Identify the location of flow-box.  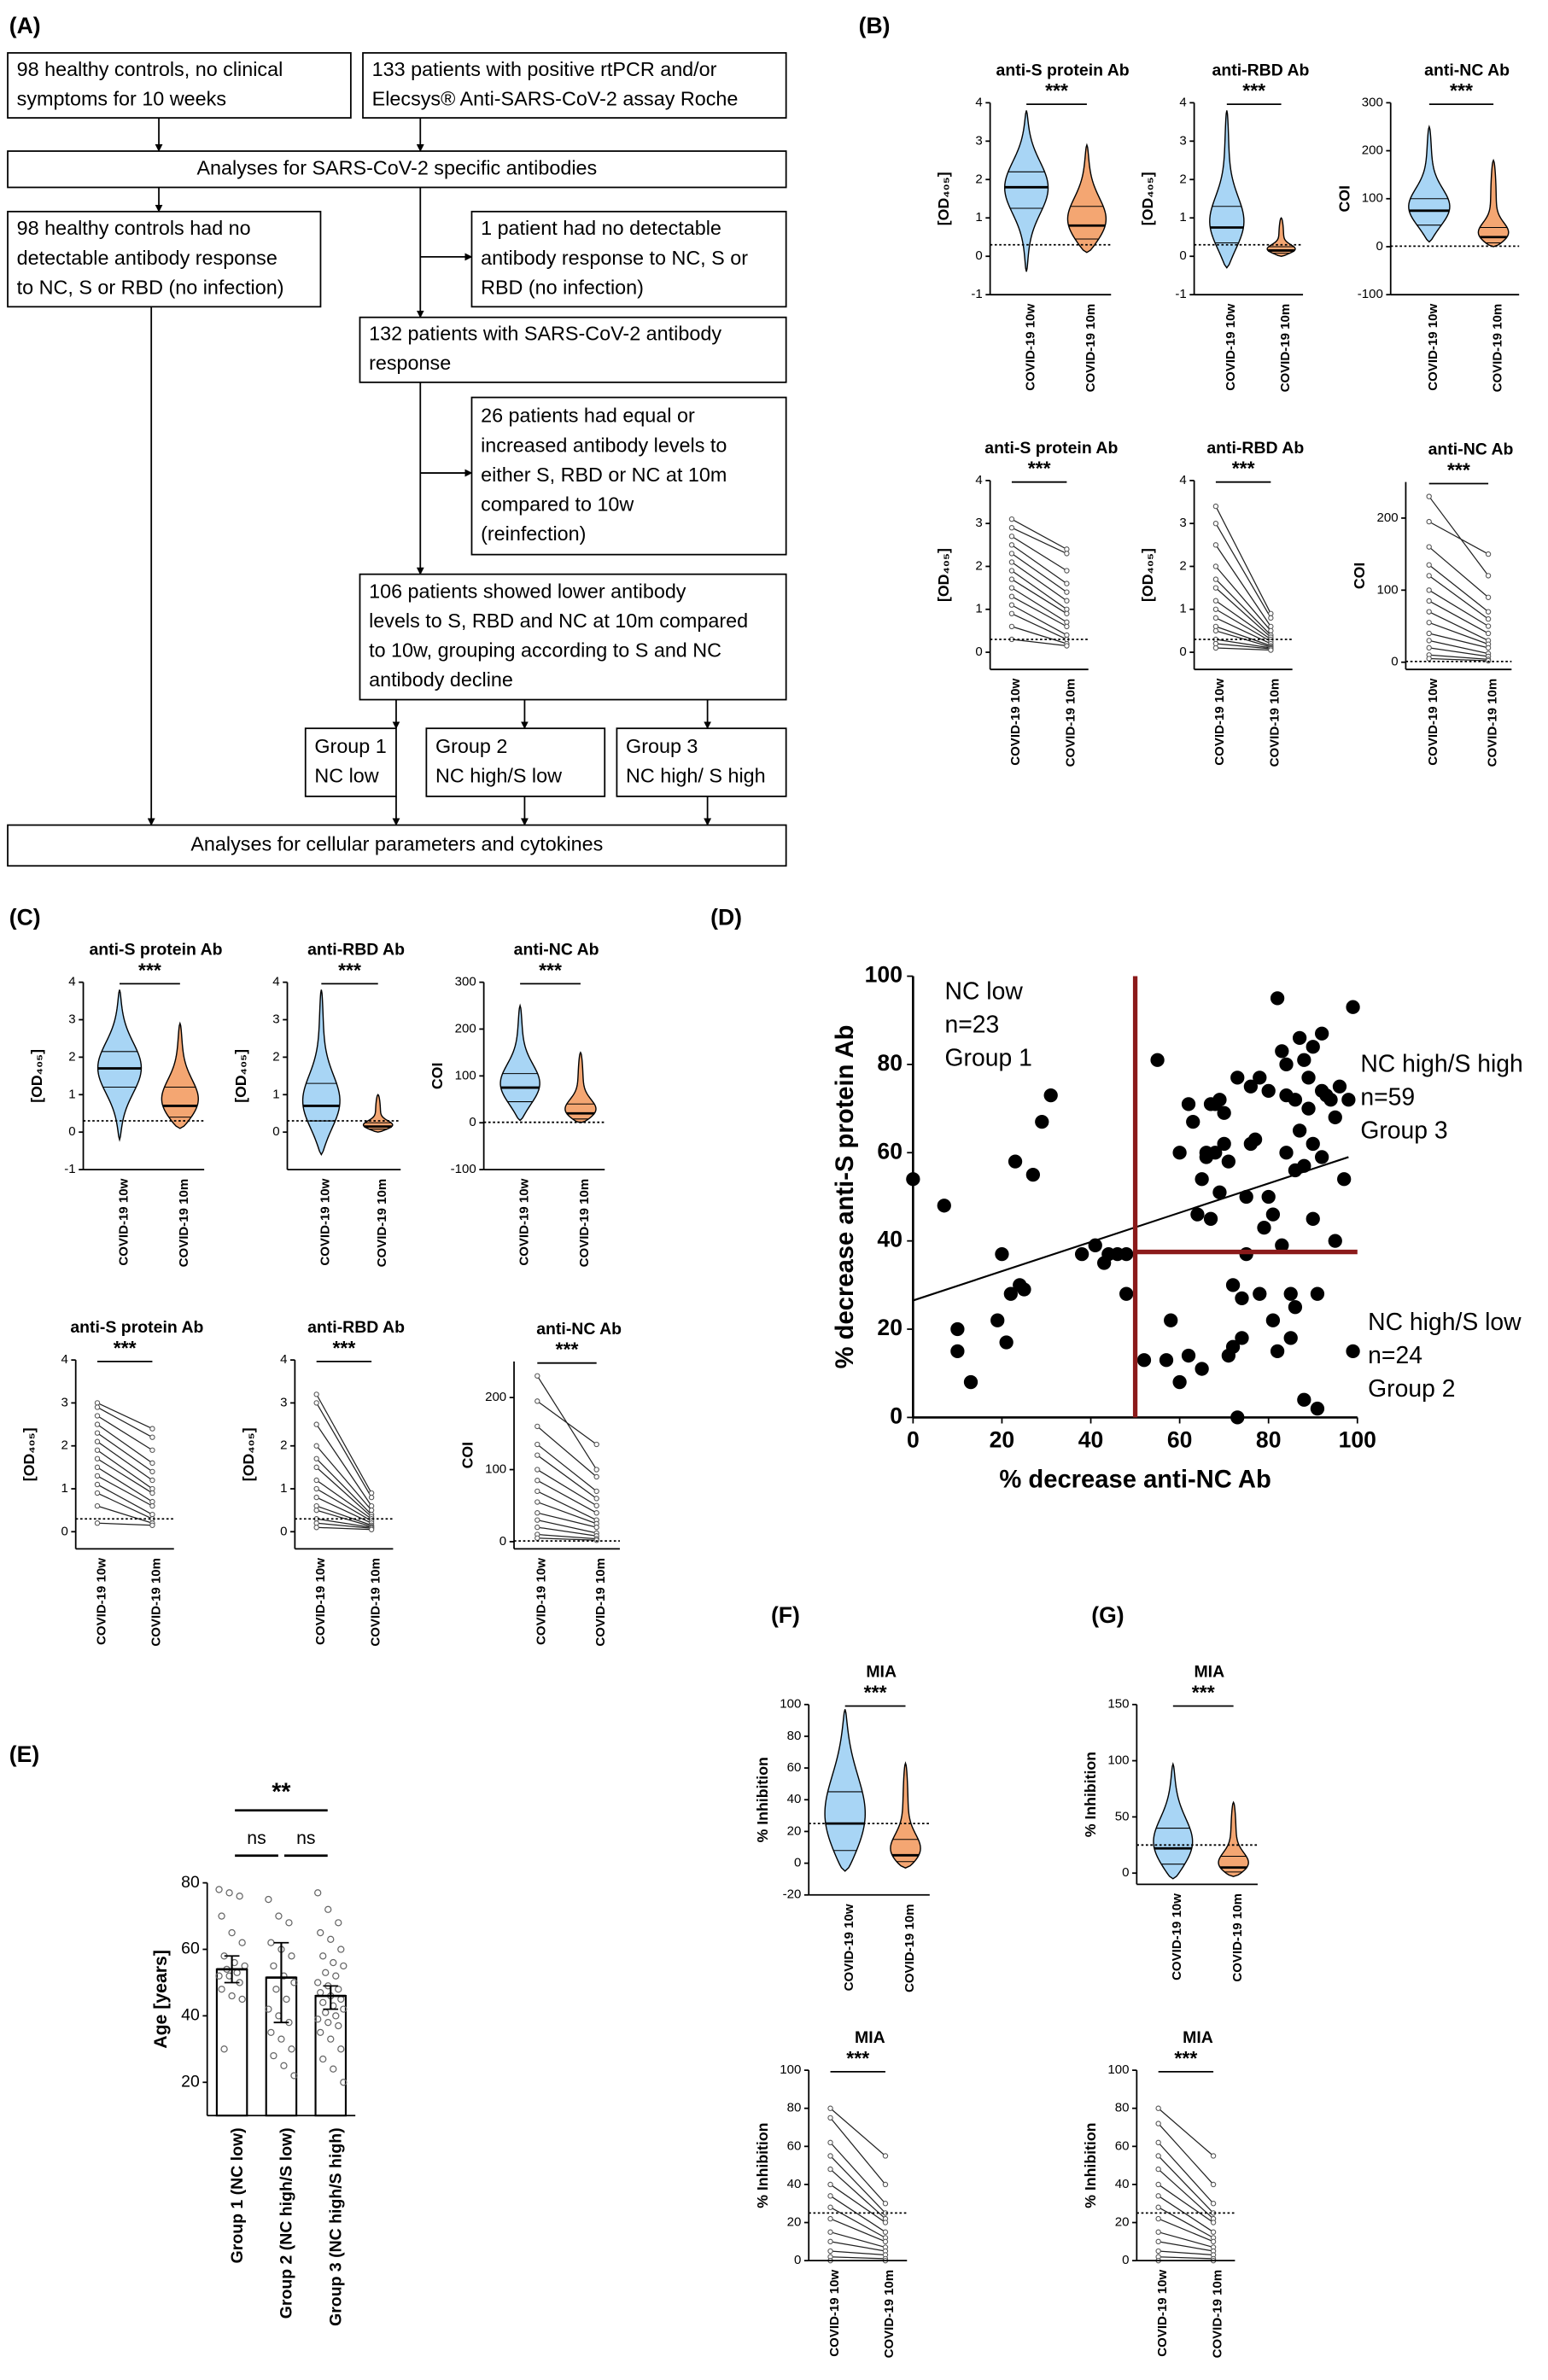
(628, 259).